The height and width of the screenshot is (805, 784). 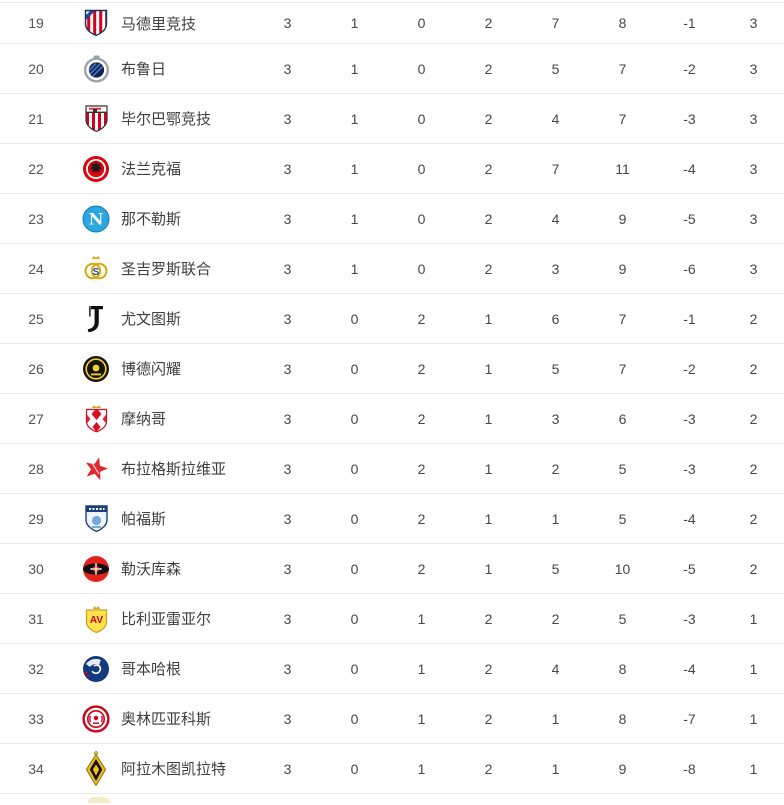 I want to click on goal-difference: -5, so click(x=689, y=568).